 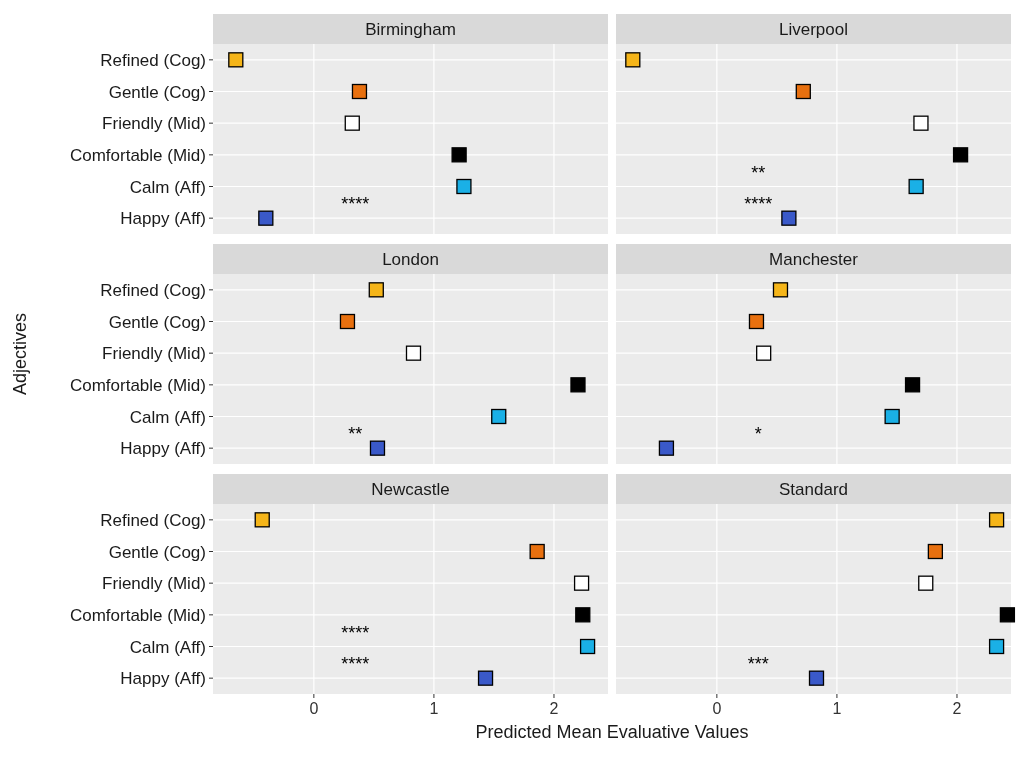 I want to click on chart-title: Manchester, so click(x=814, y=259).